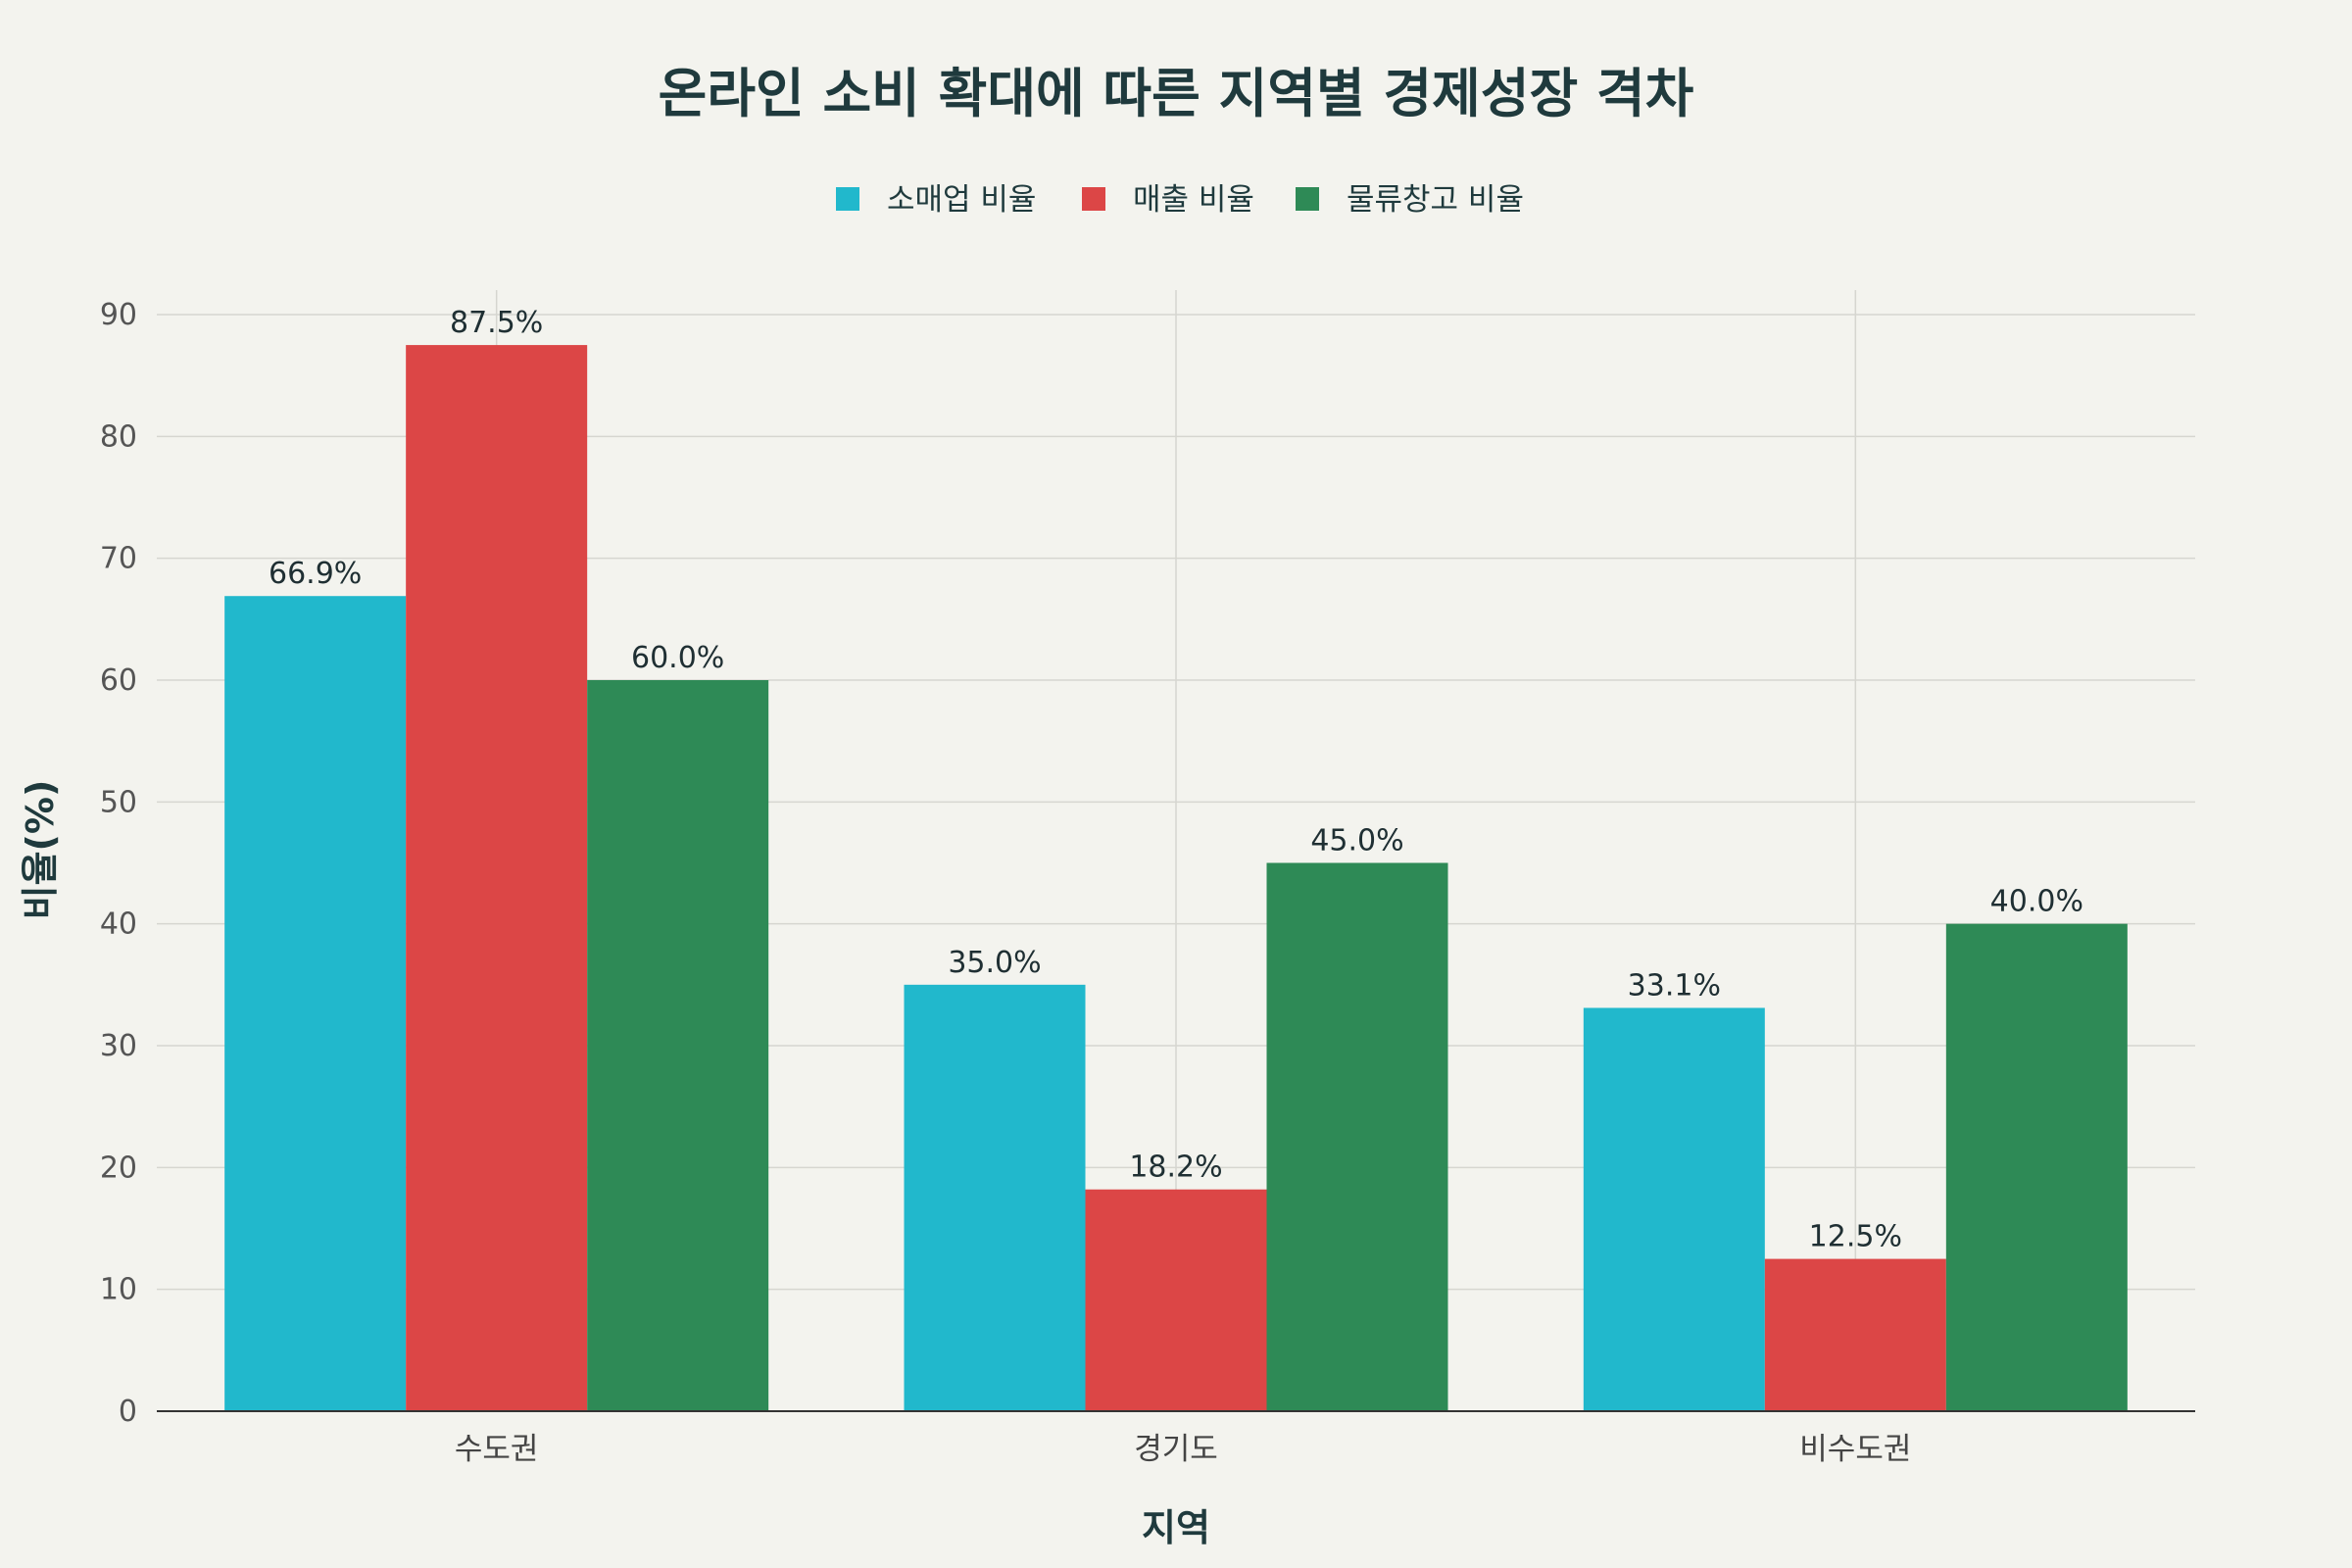 The width and height of the screenshot is (2352, 1568). I want to click on y-tick-label: 40, so click(118, 924).